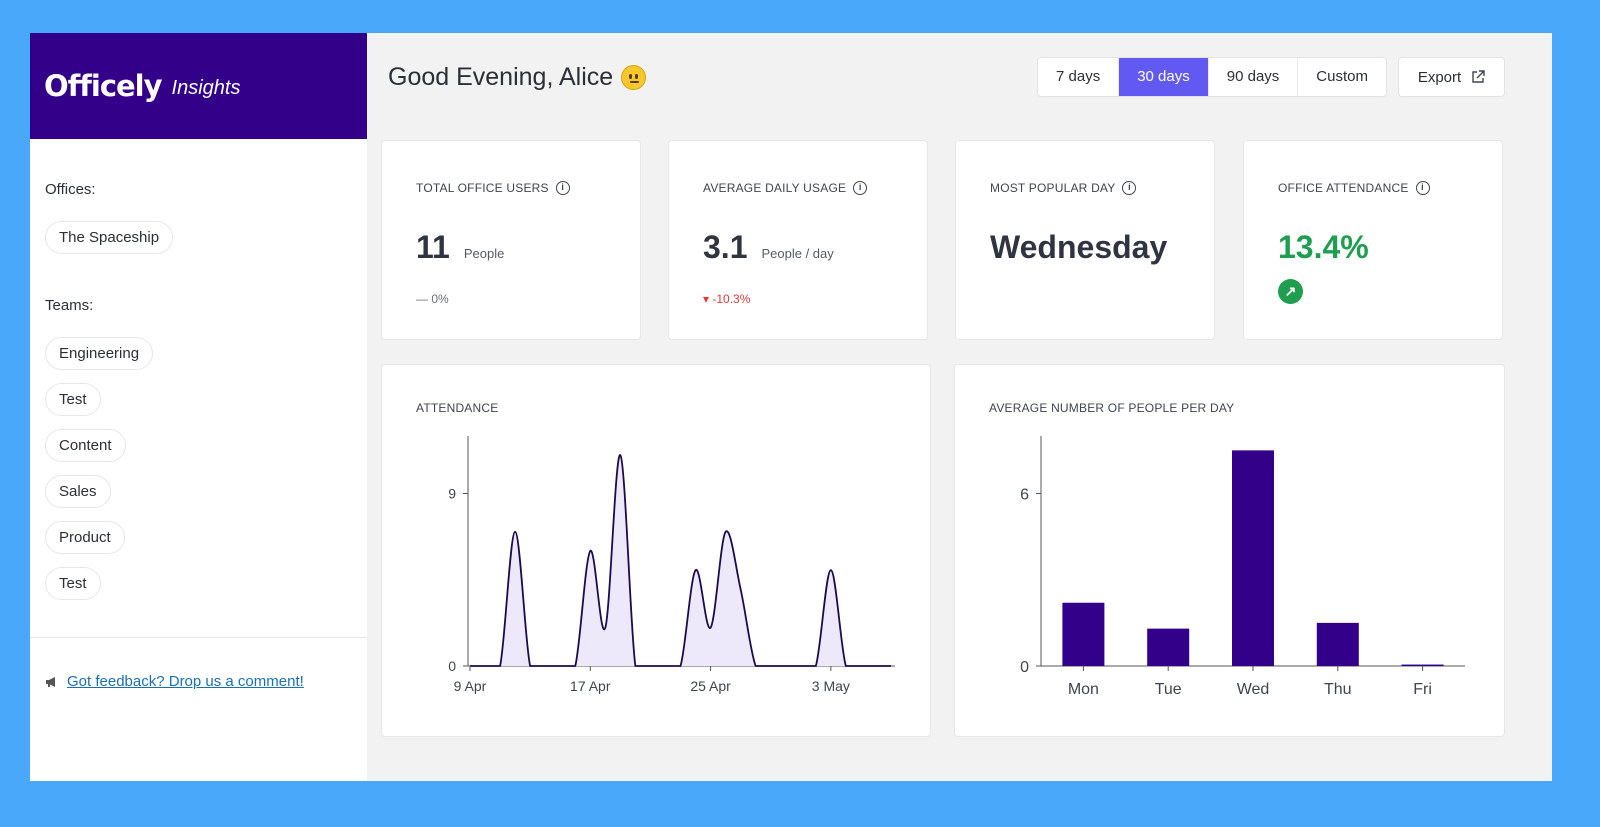 The width and height of the screenshot is (1600, 827). Describe the element at coordinates (470, 686) in the screenshot. I see `x-tick-label: 9 Apr` at that location.